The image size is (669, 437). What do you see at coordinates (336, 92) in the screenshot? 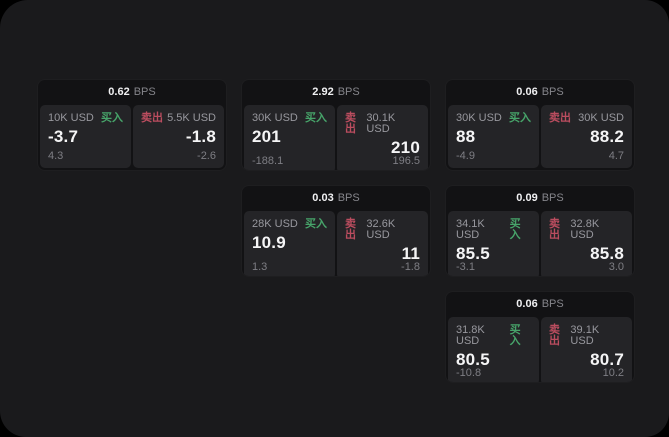
I see `card-header: 2.92 BPS` at bounding box center [336, 92].